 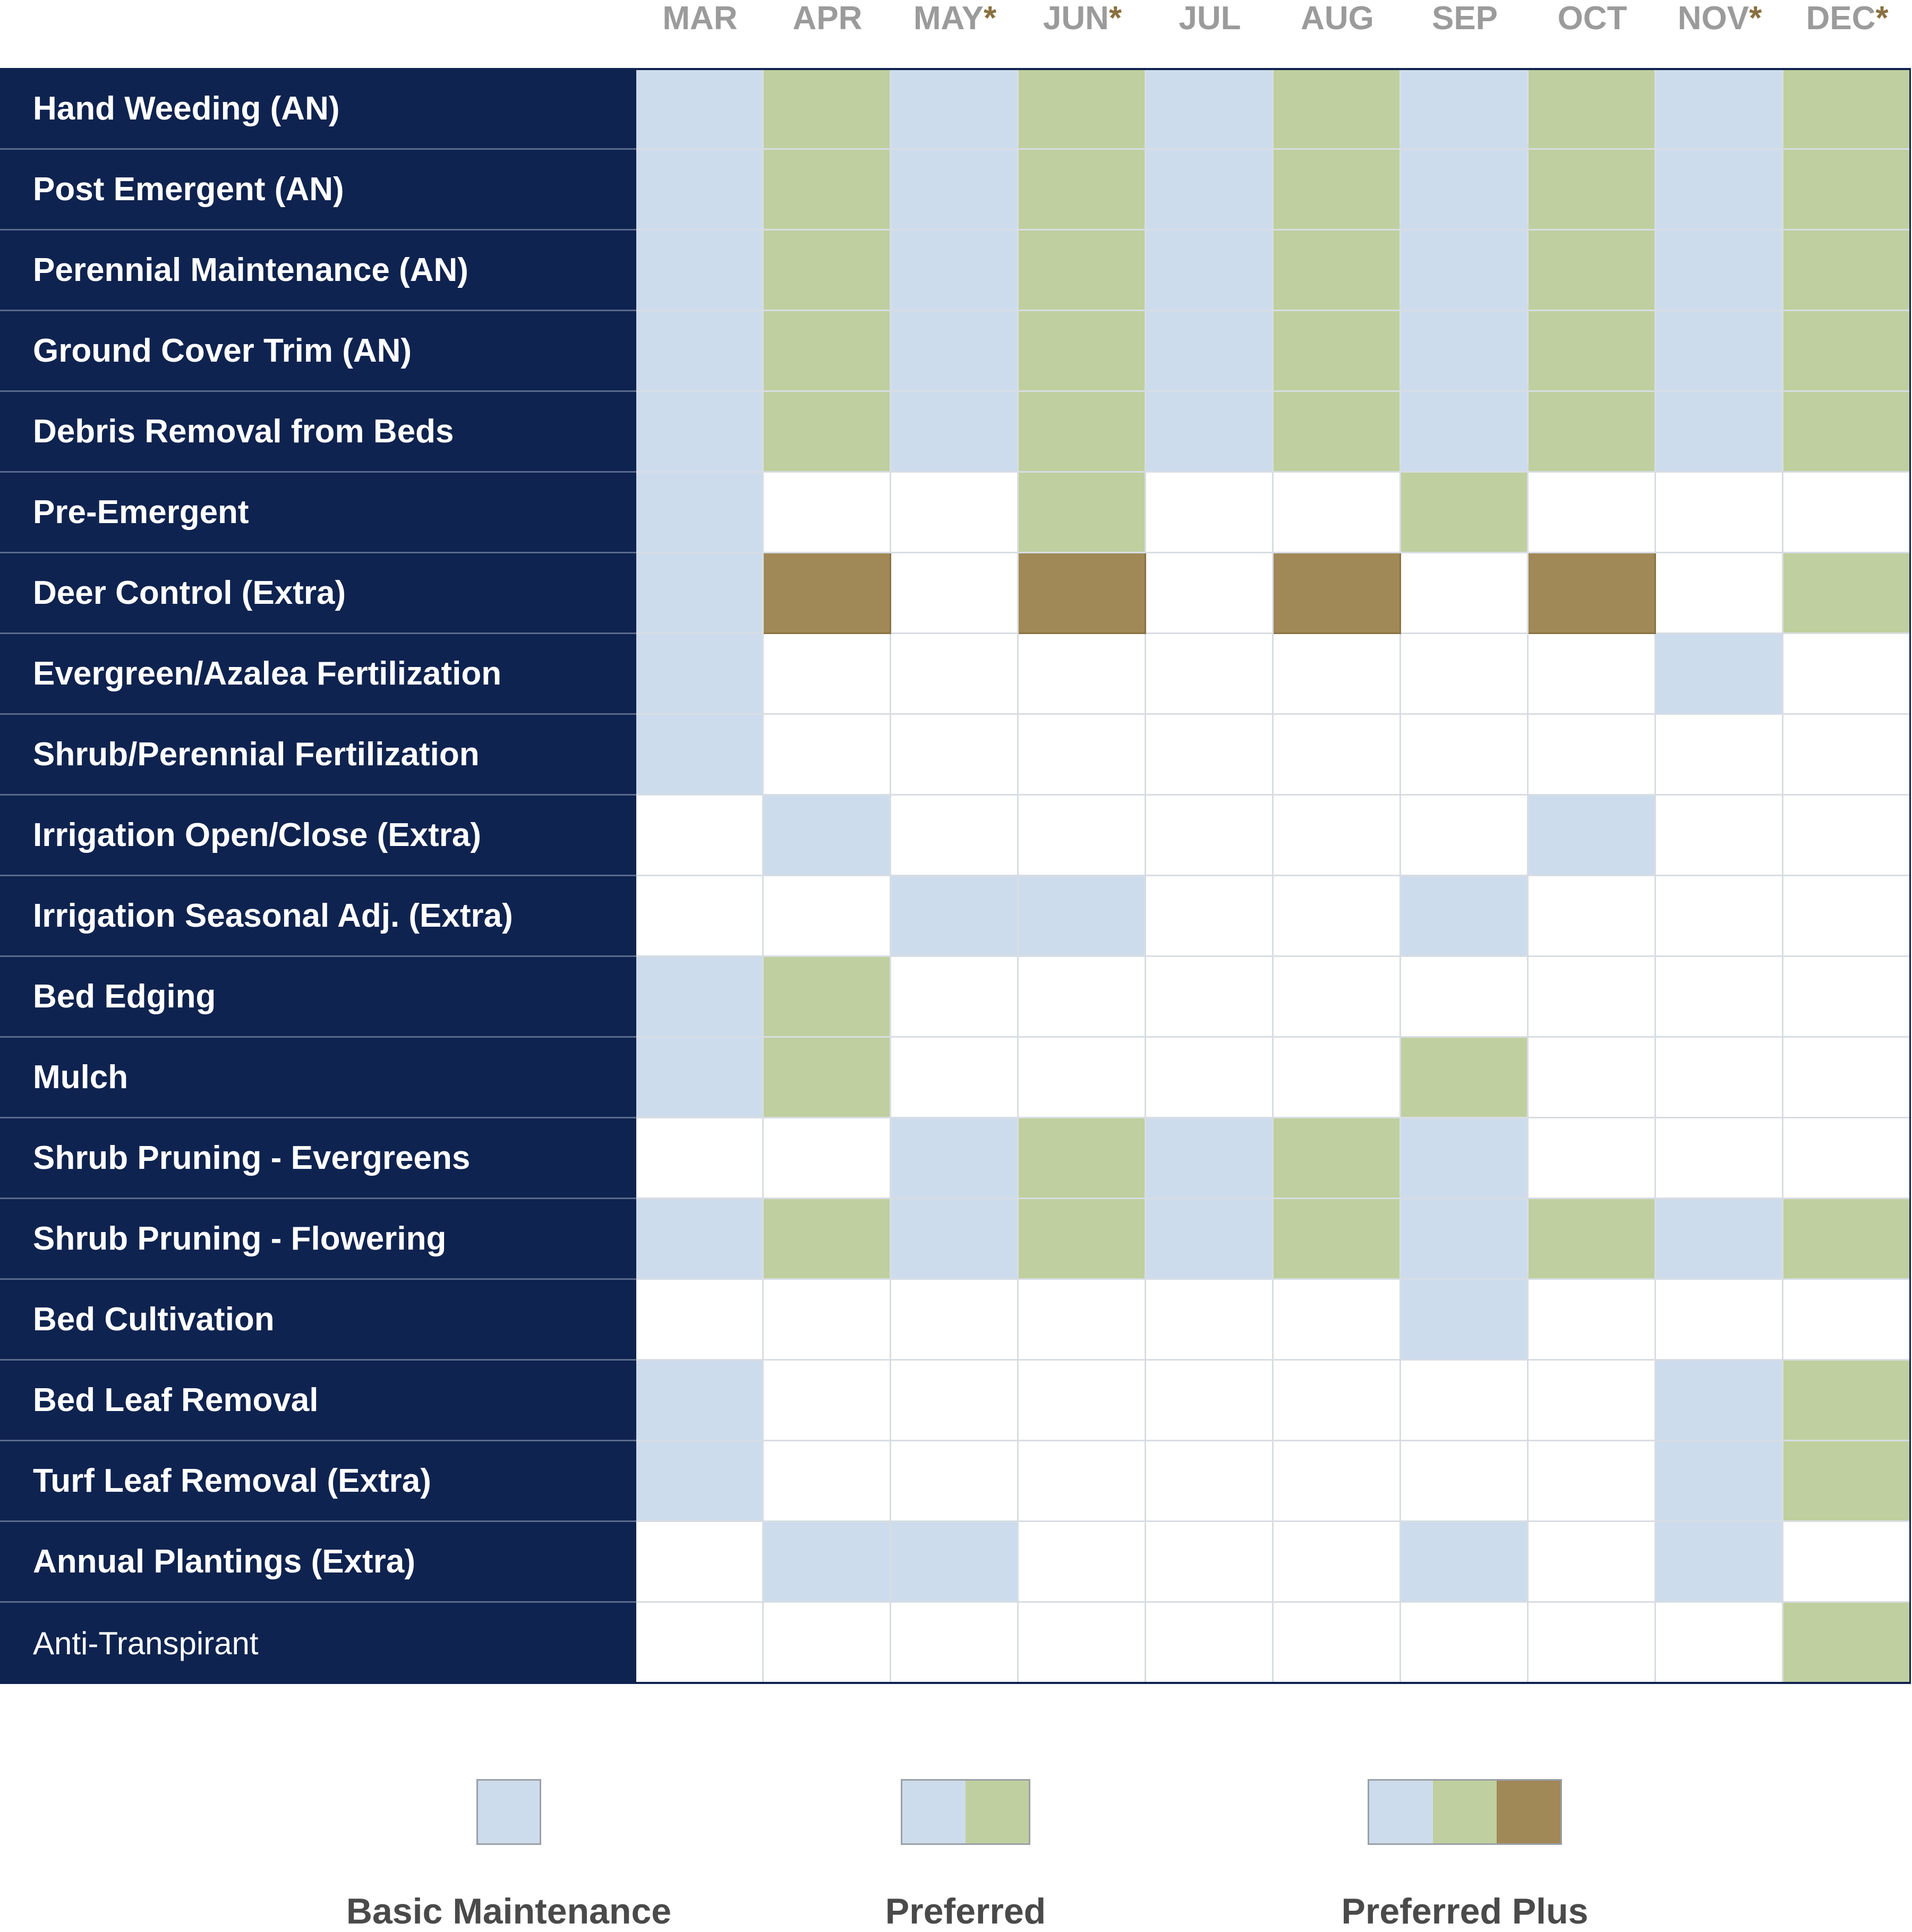 I want to click on legend: Basic Maintenance Preferred Preferred Plus, so click(x=956, y=1847).